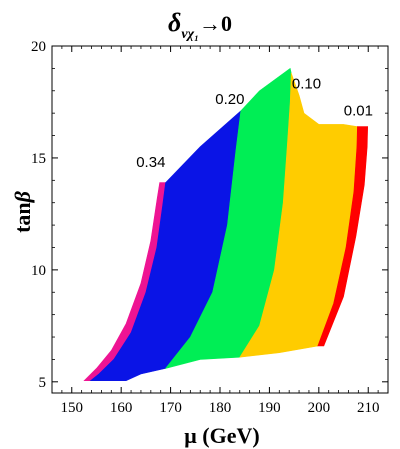 The height and width of the screenshot is (449, 400). Describe the element at coordinates (229, 99) in the screenshot. I see `contour-label: 0.20` at that location.